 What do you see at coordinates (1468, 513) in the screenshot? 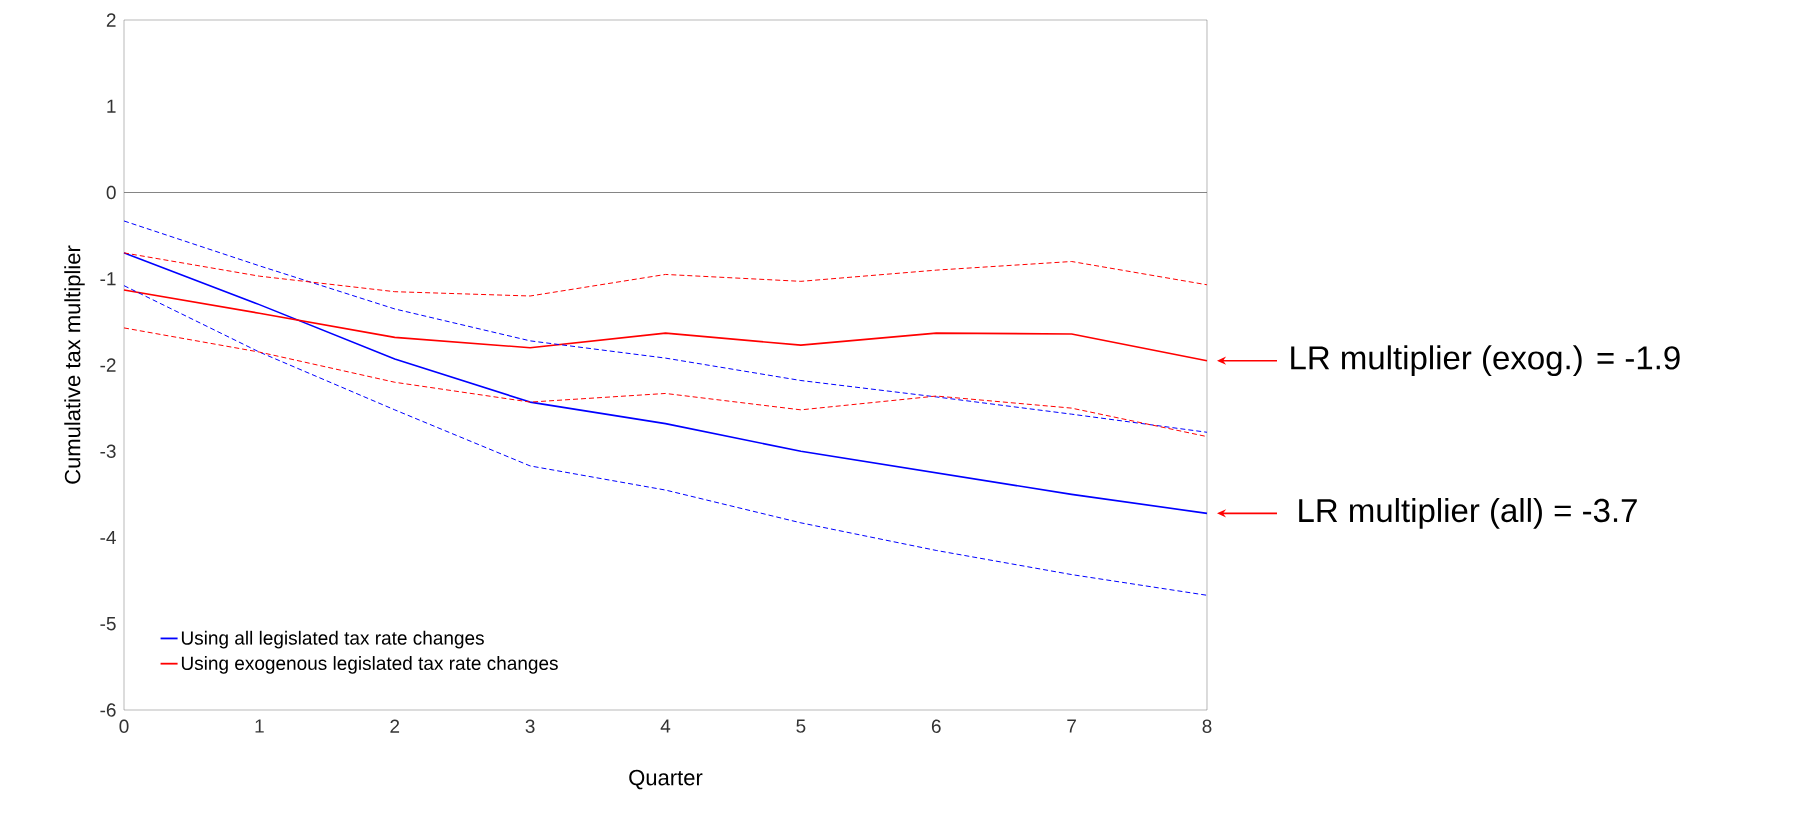
I see `annotation: LR multiplier (all) = -3.7` at bounding box center [1468, 513].